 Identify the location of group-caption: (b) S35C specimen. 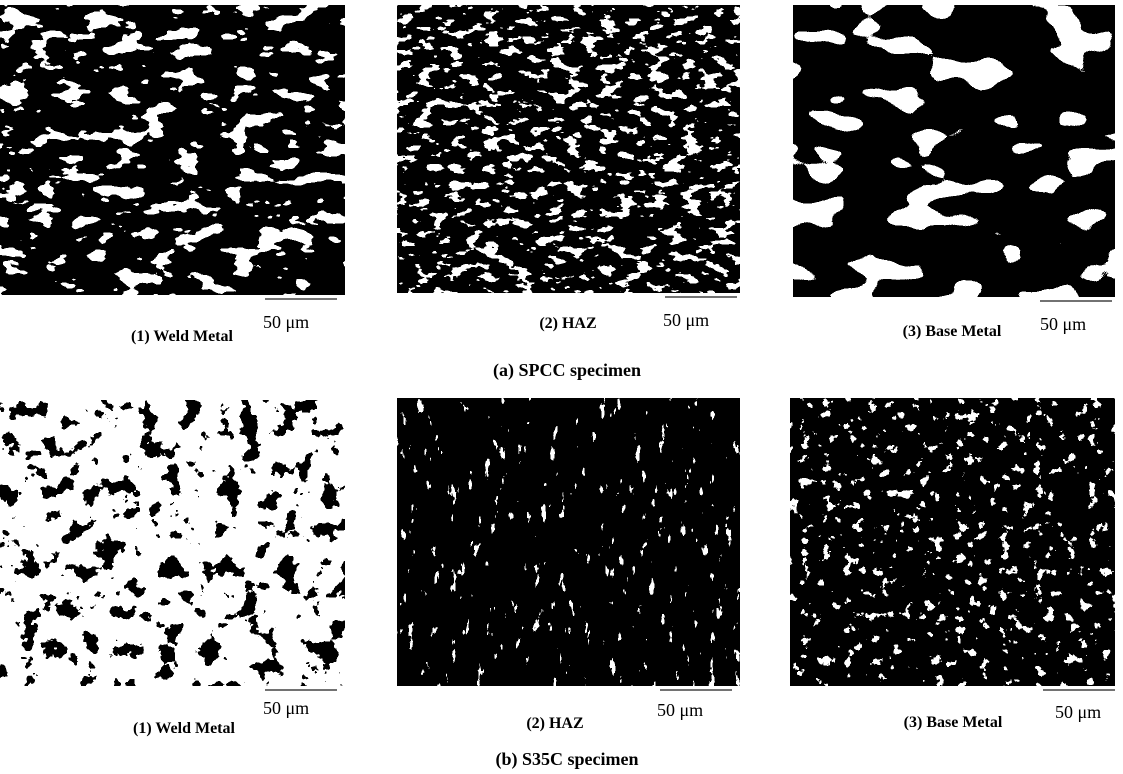
(567, 759).